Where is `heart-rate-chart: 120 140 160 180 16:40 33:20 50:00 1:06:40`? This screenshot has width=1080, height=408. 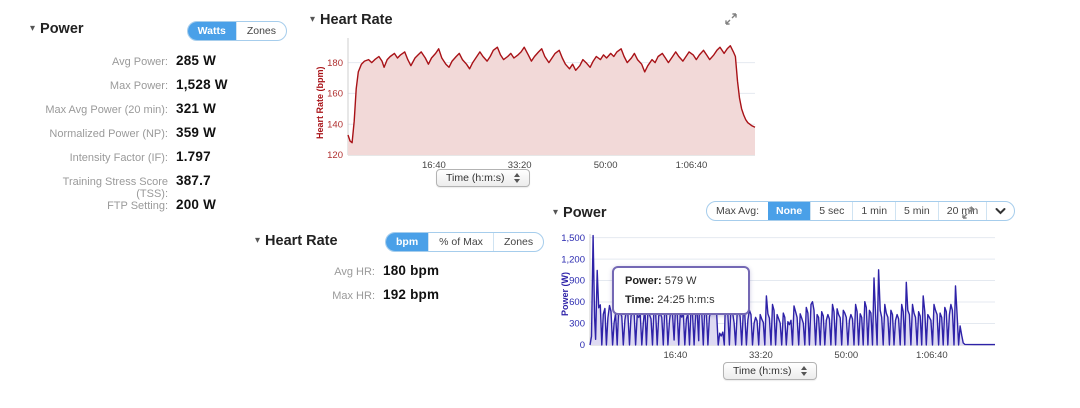 heart-rate-chart: 120 140 160 180 16:40 33:20 50:00 1:06:40 is located at coordinates (535, 103).